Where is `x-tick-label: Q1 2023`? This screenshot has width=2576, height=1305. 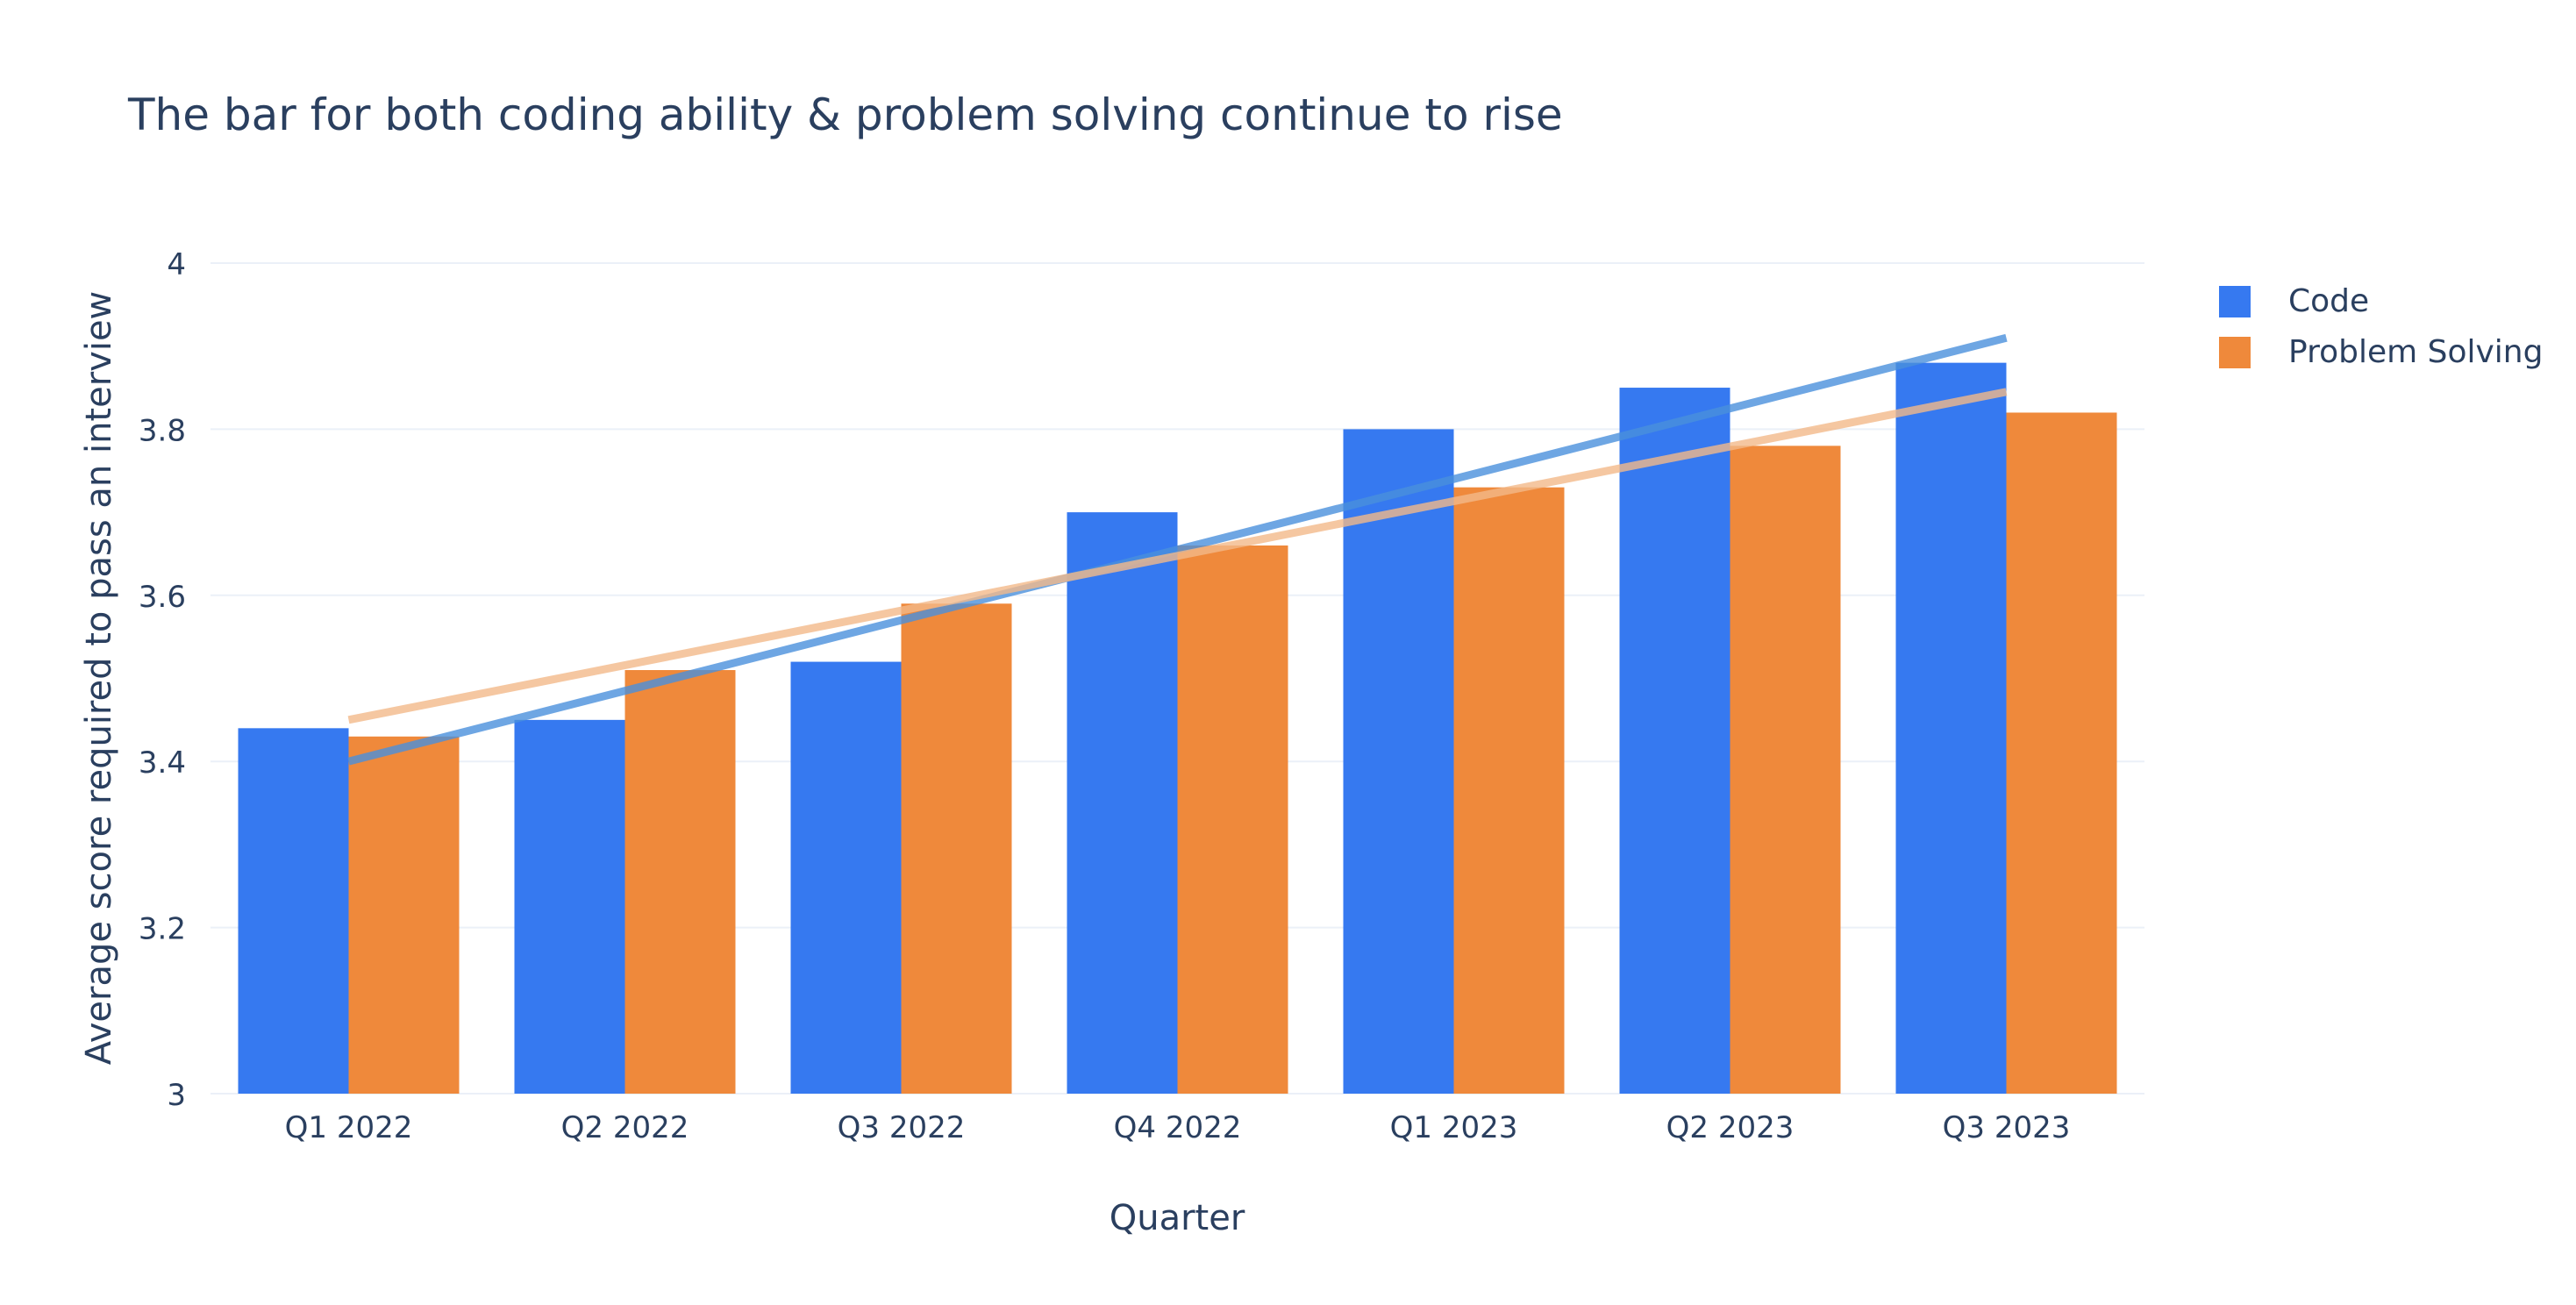 x-tick-label: Q1 2023 is located at coordinates (1454, 1127).